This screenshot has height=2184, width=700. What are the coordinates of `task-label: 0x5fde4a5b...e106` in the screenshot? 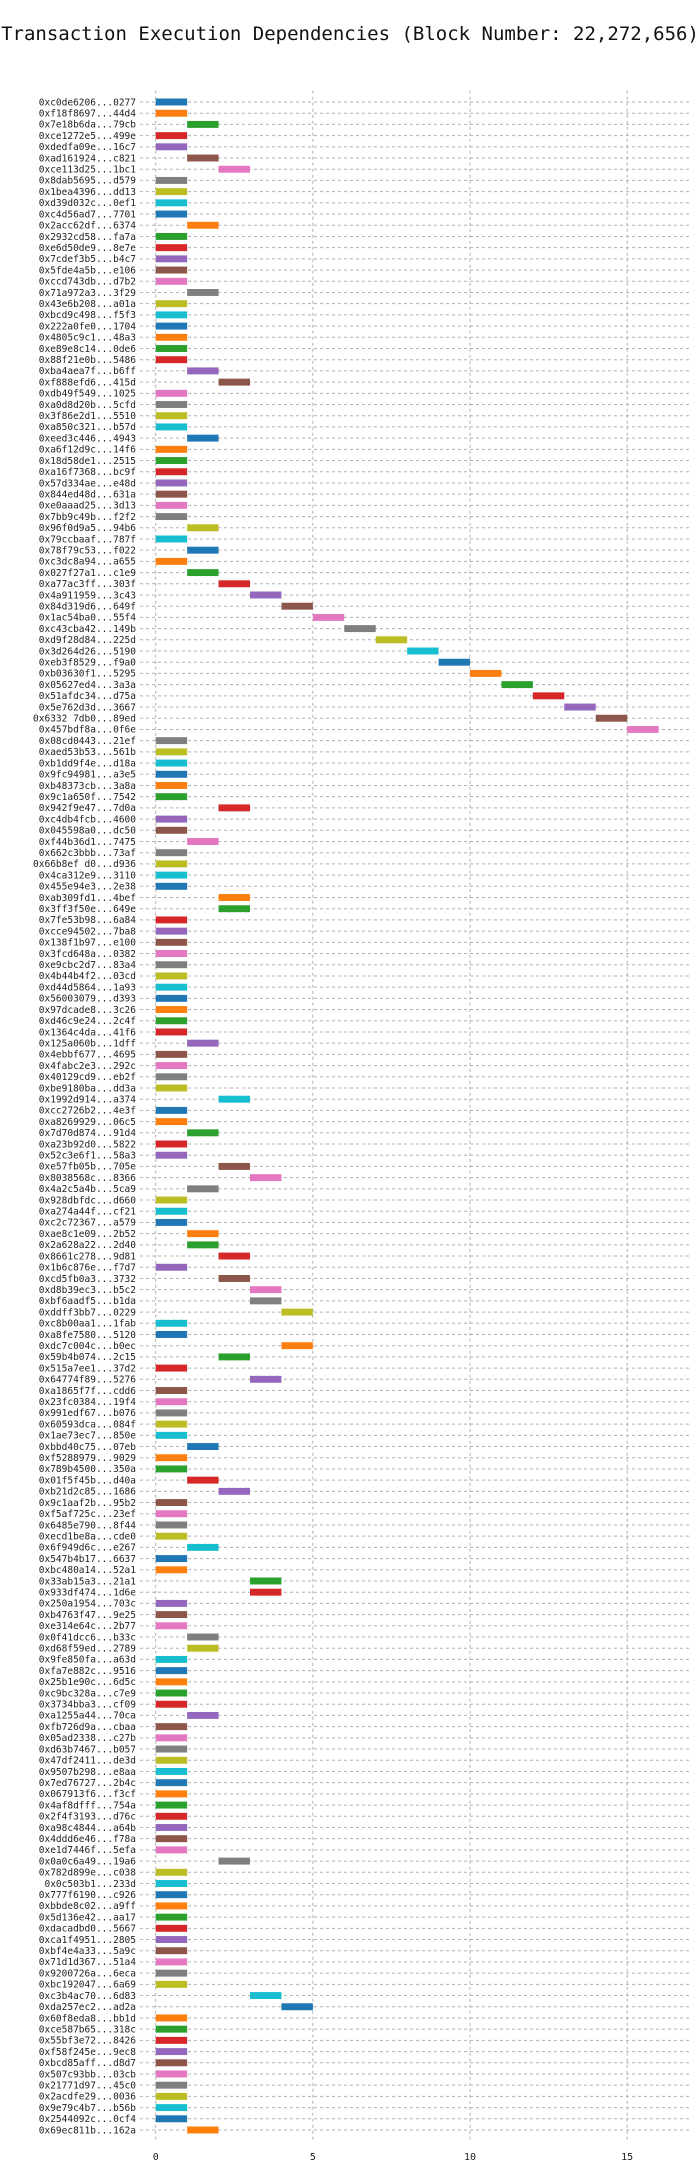 It's located at (88, 270).